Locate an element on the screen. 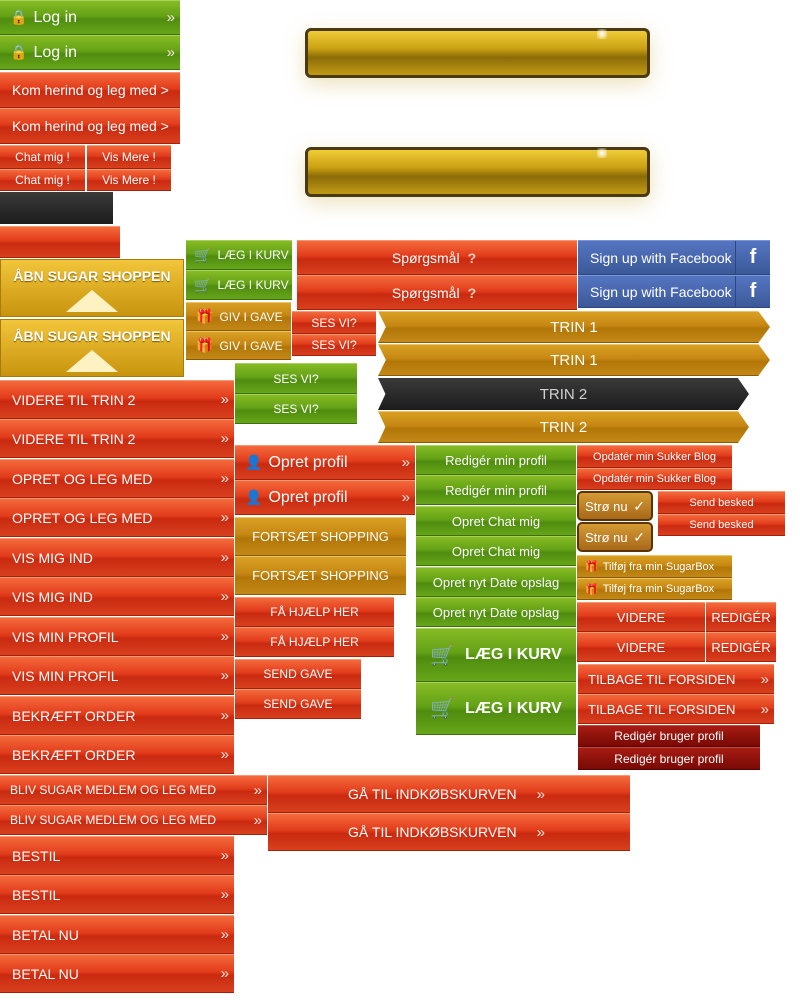 The image size is (800, 1000). opret-profil-button: 👤 Opret profil » is located at coordinates (325, 462).